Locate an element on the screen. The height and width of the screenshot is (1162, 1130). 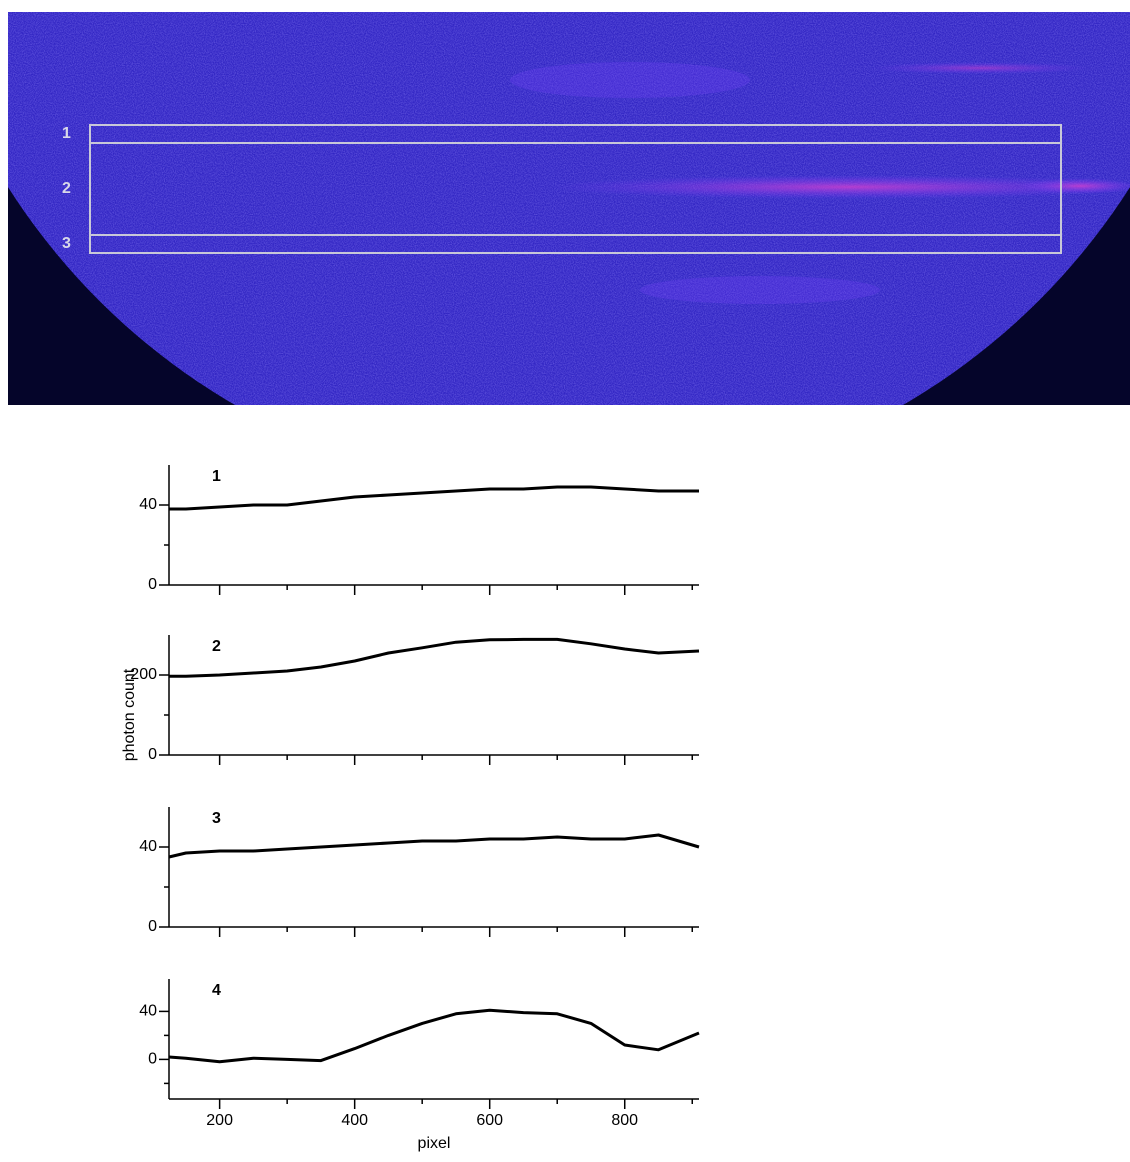
x-tick-label: 400 is located at coordinates (354, 1120).